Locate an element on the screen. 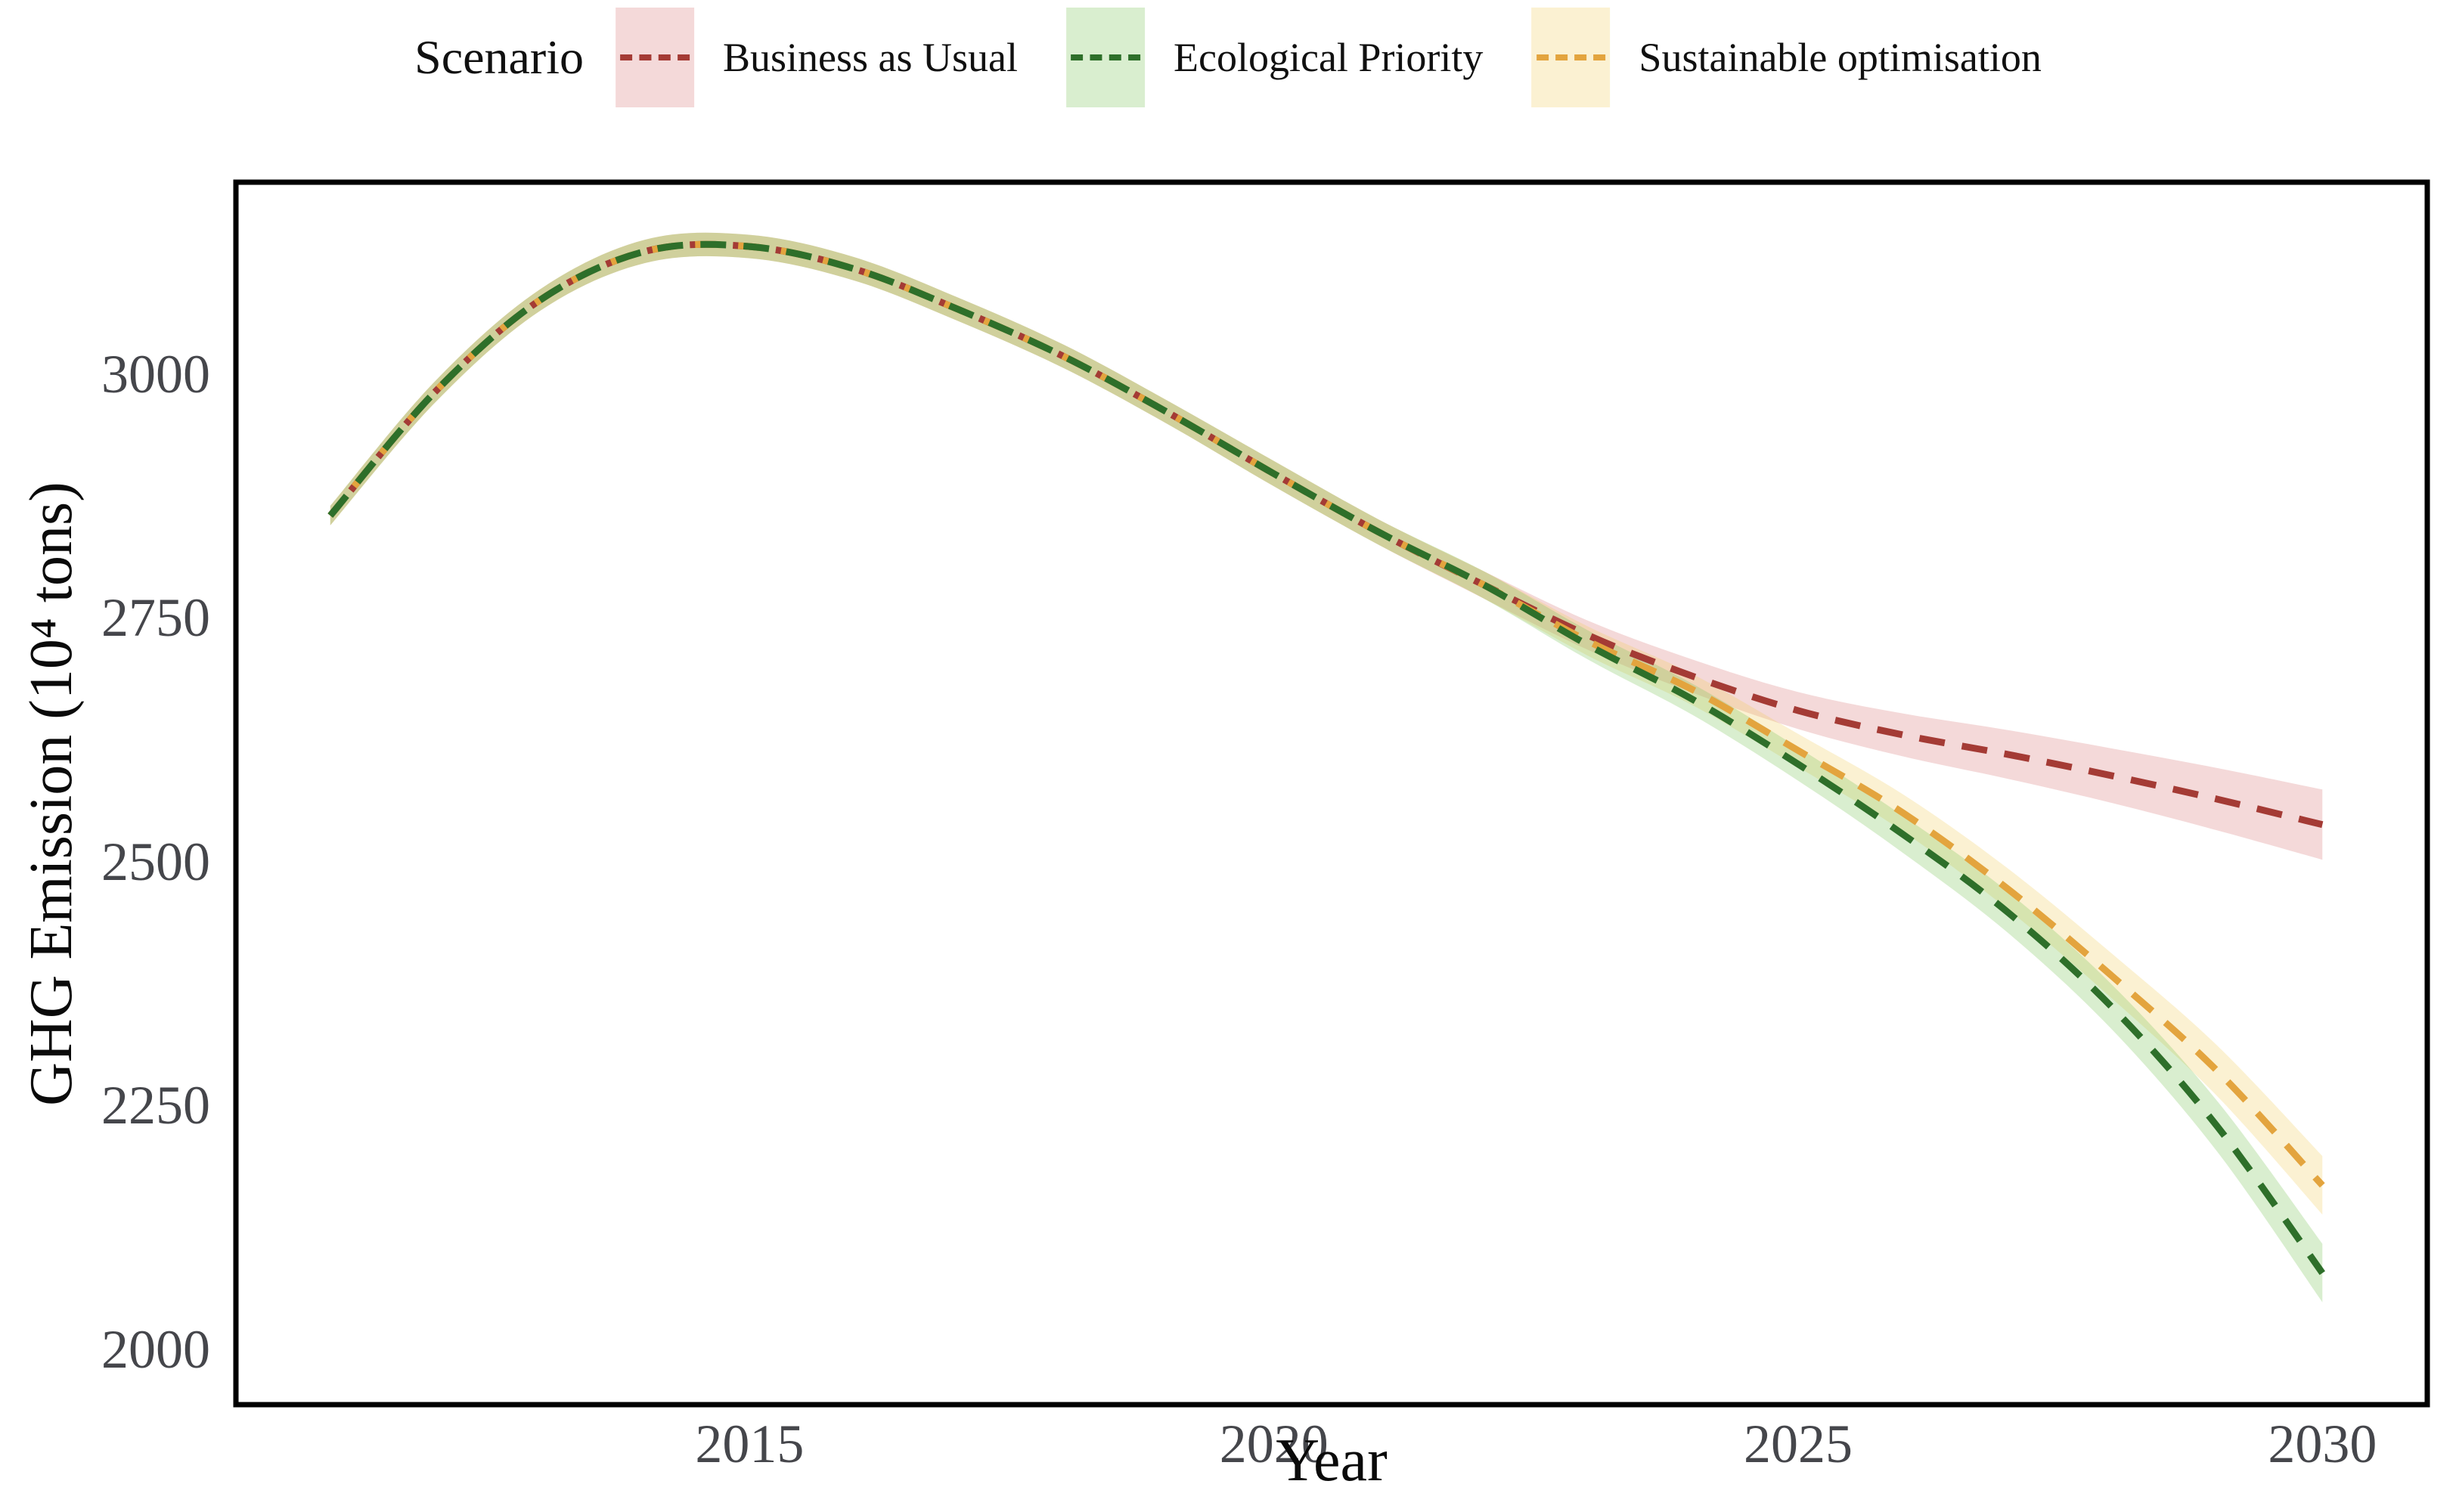 The width and height of the screenshot is (2456, 1512). y-tick-3000: 3000 is located at coordinates (155, 374).